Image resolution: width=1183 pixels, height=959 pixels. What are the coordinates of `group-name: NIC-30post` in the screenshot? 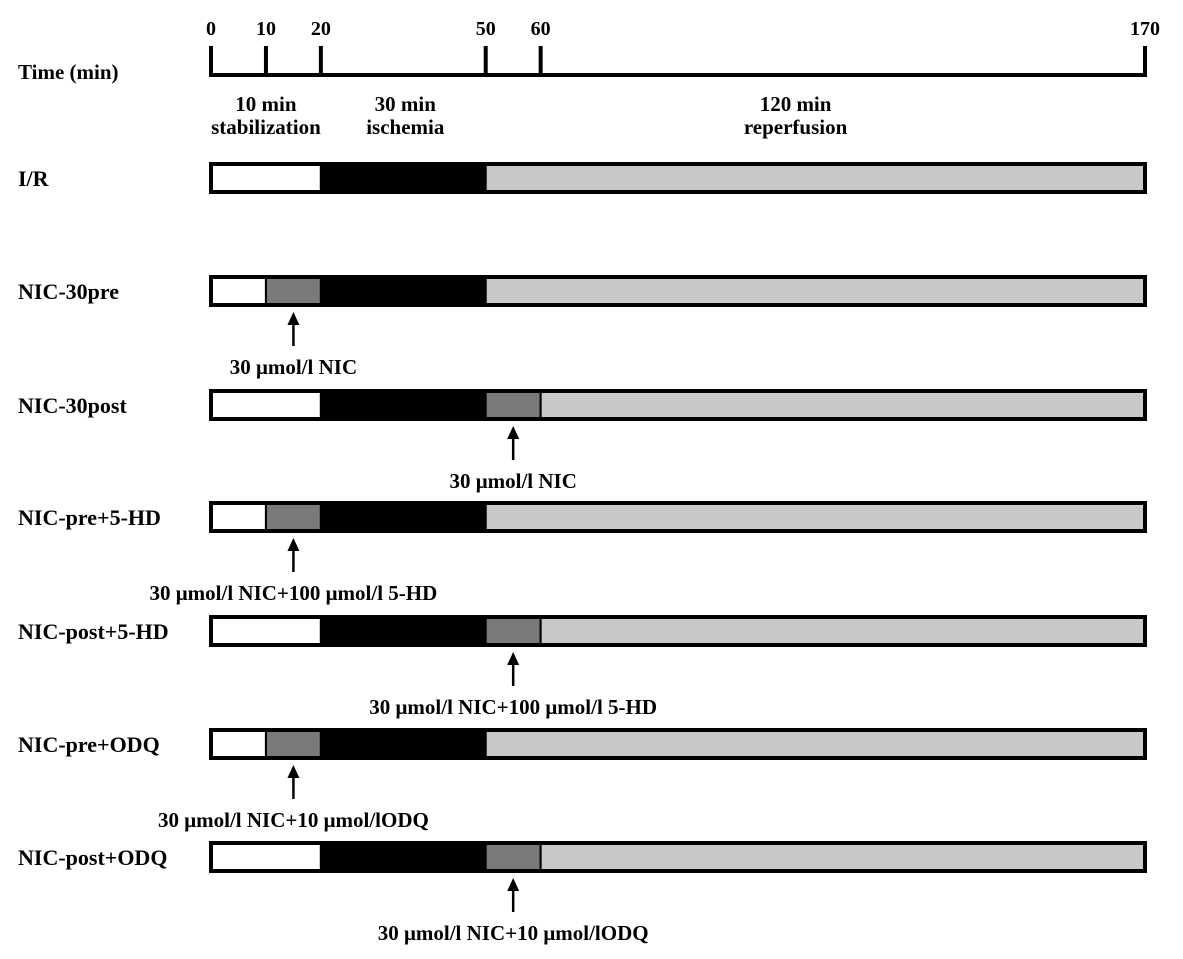 It's located at (72, 405).